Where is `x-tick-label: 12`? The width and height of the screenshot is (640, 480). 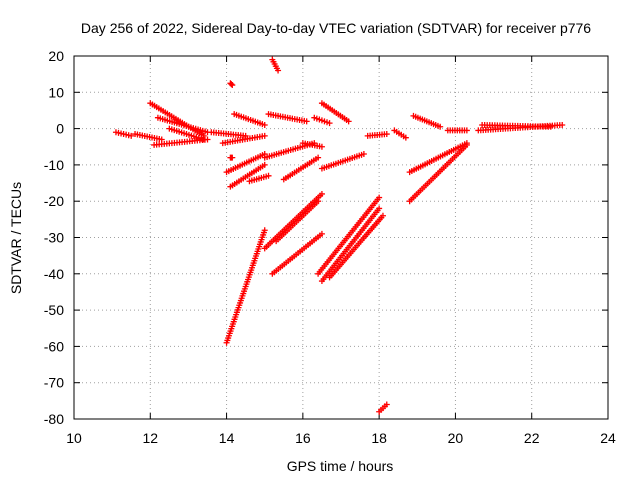
x-tick-label: 12 is located at coordinates (150, 438).